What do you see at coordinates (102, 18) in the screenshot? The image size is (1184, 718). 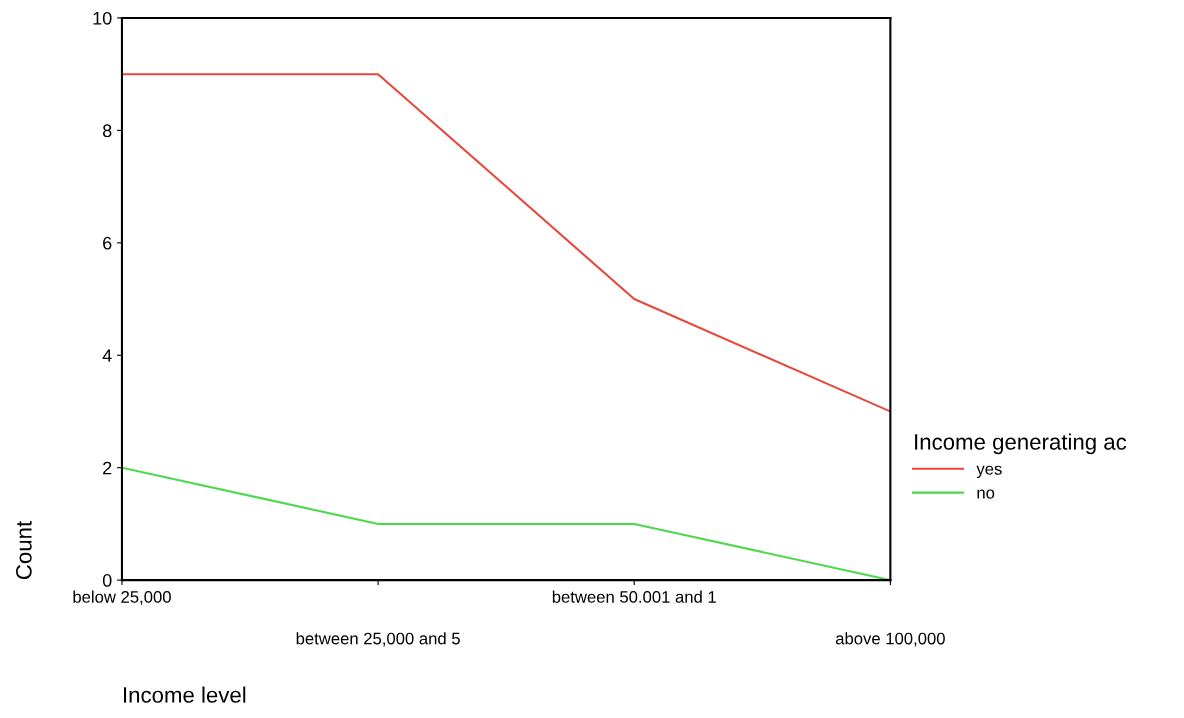 I see `y-tick-label: 10` at bounding box center [102, 18].